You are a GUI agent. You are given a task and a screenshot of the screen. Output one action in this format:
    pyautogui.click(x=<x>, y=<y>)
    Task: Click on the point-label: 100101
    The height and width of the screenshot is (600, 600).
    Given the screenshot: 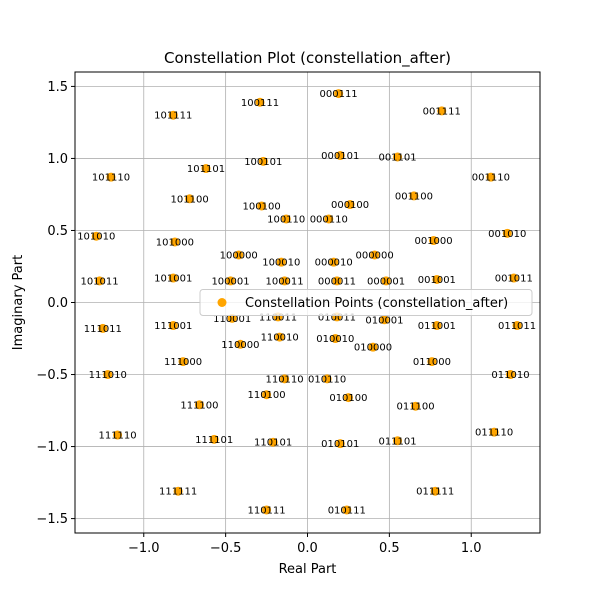 What is the action you would take?
    pyautogui.click(x=263, y=162)
    